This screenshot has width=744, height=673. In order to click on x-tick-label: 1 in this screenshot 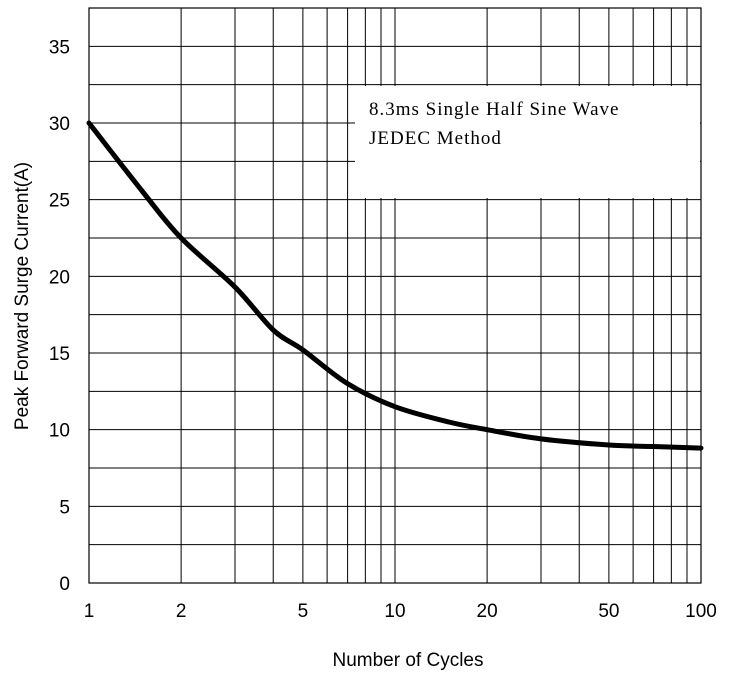, I will do `click(89, 611)`.